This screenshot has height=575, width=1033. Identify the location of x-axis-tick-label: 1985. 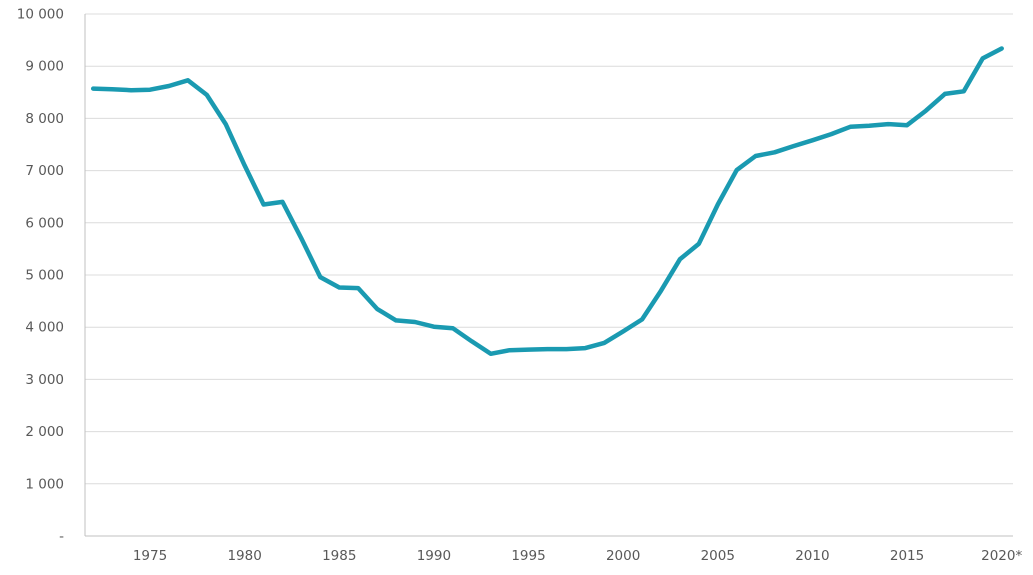
(339, 556).